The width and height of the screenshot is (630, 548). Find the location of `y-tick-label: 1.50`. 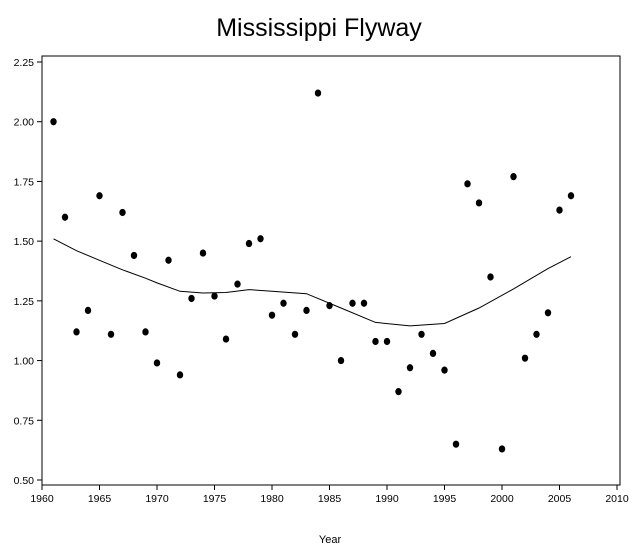

y-tick-label: 1.50 is located at coordinates (24, 242).